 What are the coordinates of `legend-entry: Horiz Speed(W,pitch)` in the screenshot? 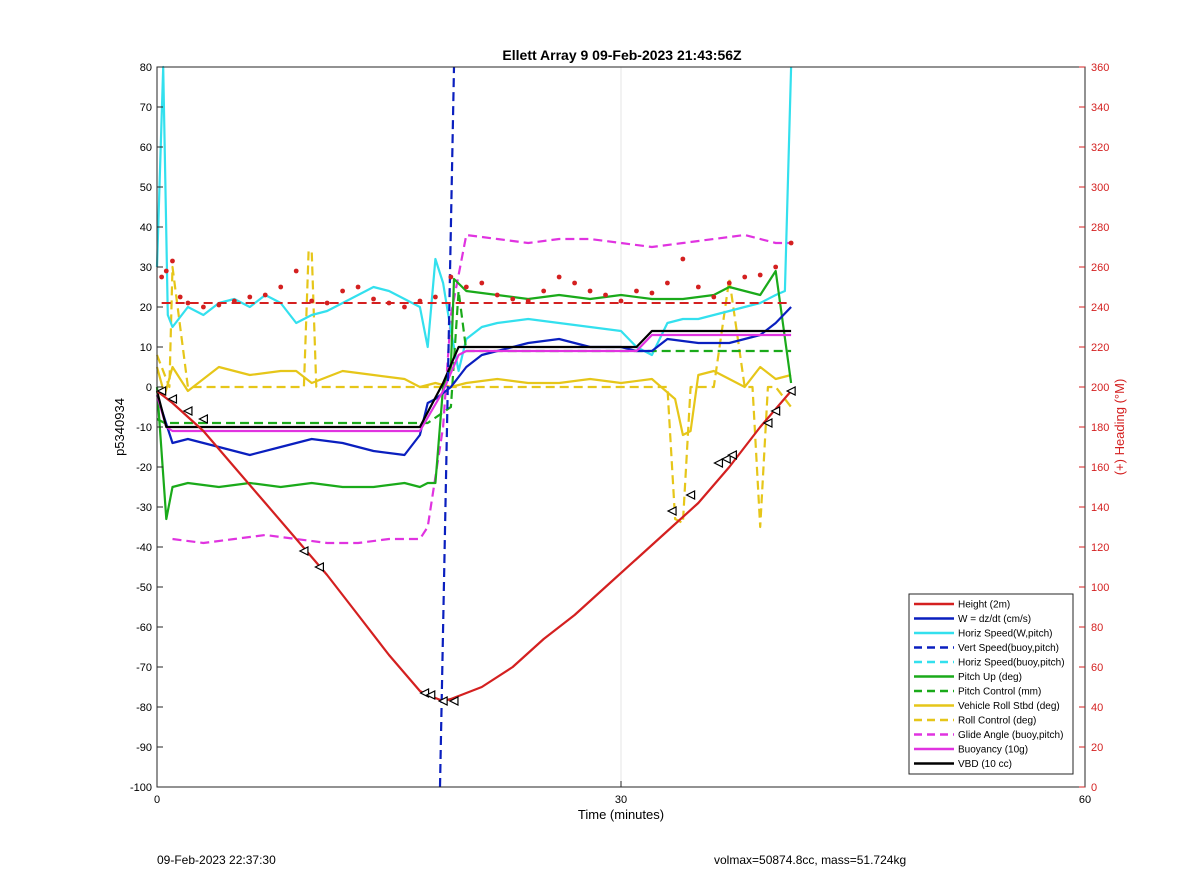 It's located at (1005, 634).